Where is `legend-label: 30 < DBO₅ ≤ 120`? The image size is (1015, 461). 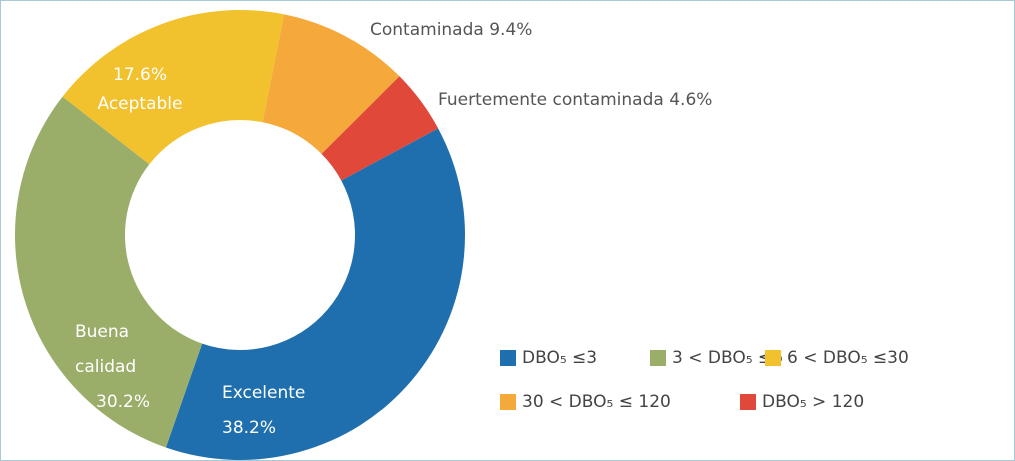
legend-label: 30 < DBO₅ ≤ 120 is located at coordinates (596, 402).